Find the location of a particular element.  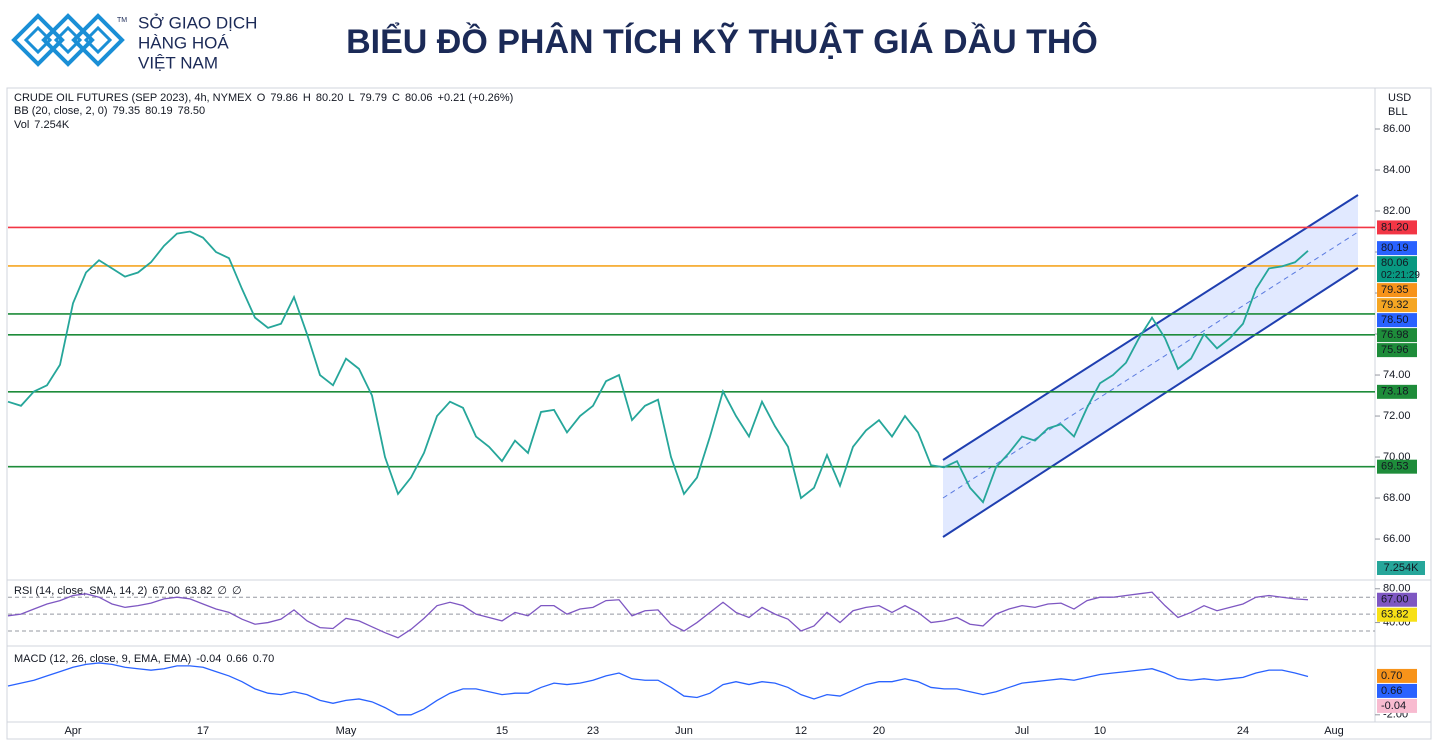

volume-label: 7.254K is located at coordinates (1402, 568).